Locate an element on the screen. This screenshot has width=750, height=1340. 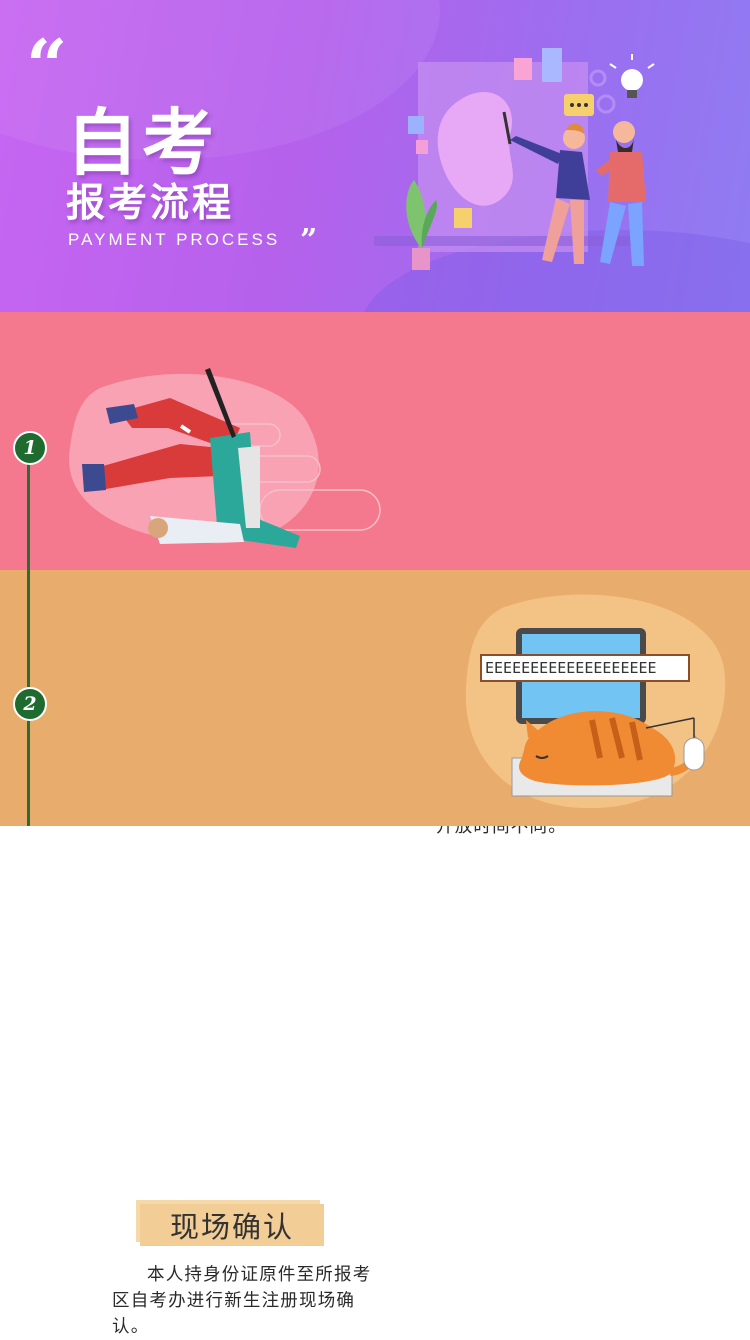
page-title: 自考 is located at coordinates (142, 143).